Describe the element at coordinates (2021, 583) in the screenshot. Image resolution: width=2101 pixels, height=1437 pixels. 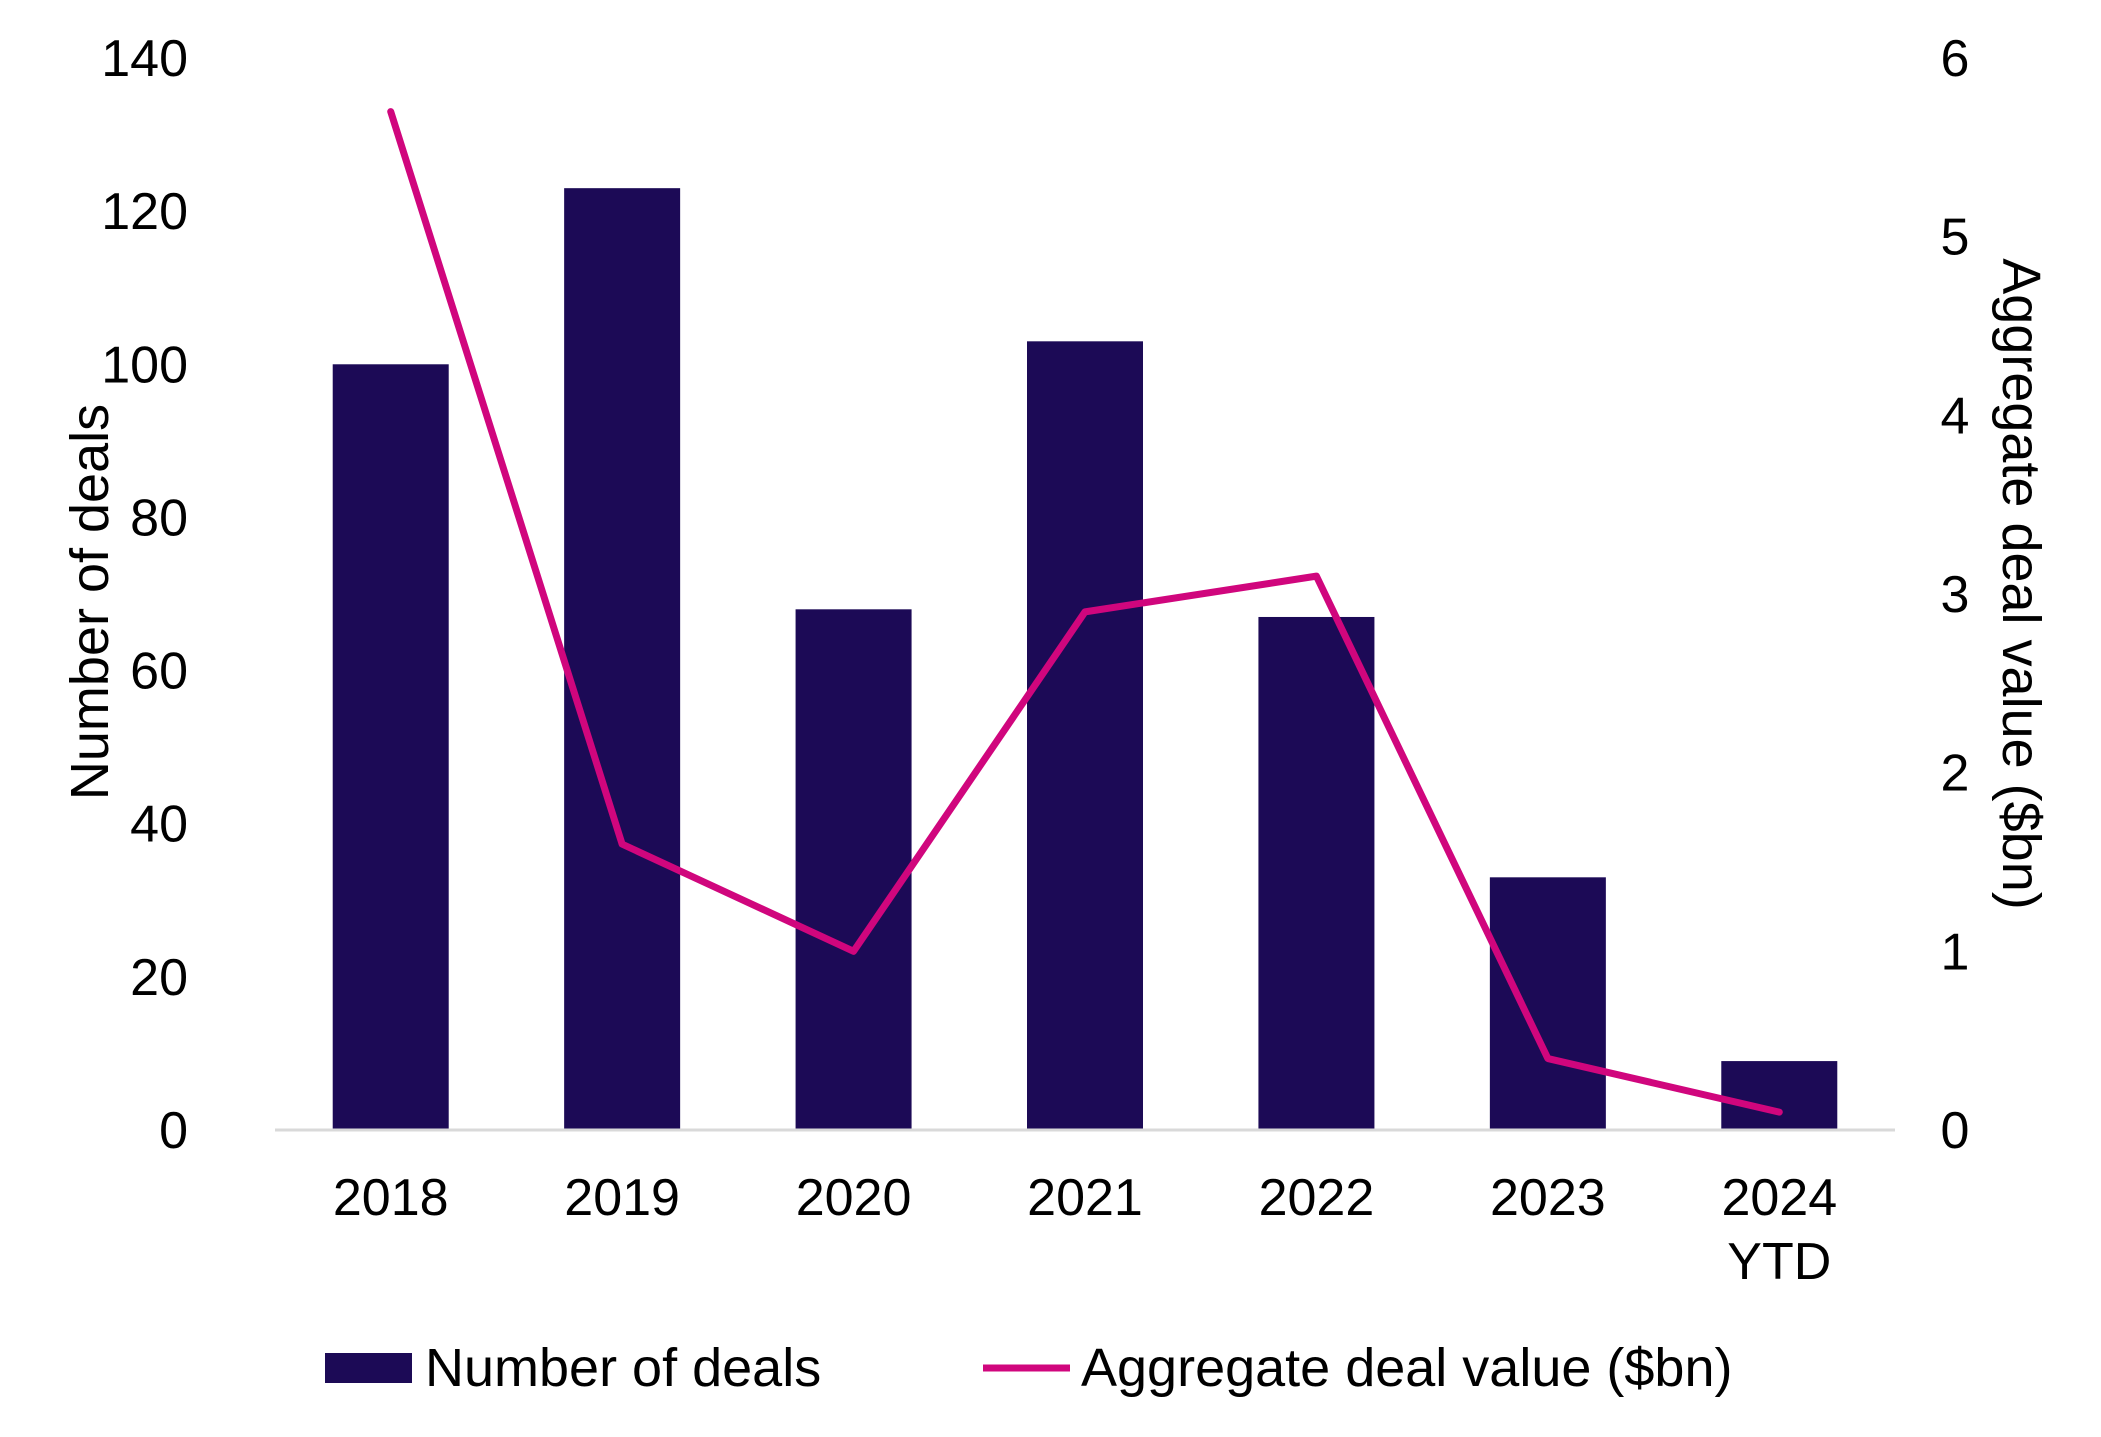
I see `right-axis-title: Aggregate deal value ($bn)` at that location.